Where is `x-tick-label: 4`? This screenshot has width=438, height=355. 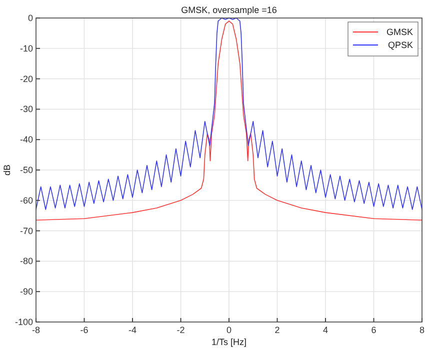
x-tick-label: 4 is located at coordinates (325, 330).